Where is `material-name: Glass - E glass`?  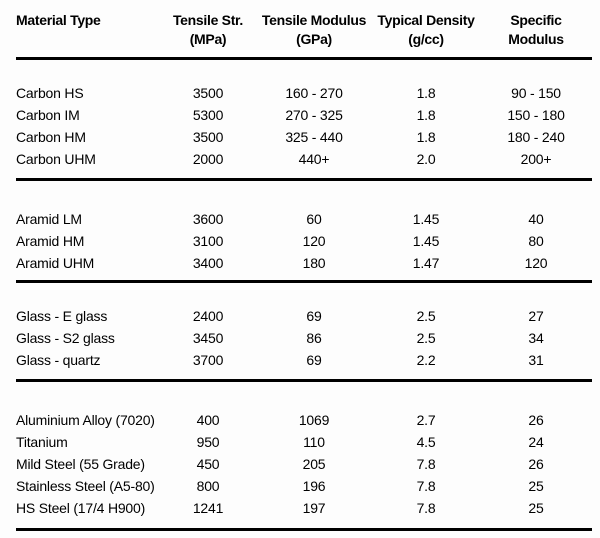
material-name: Glass - E glass is located at coordinates (62, 316).